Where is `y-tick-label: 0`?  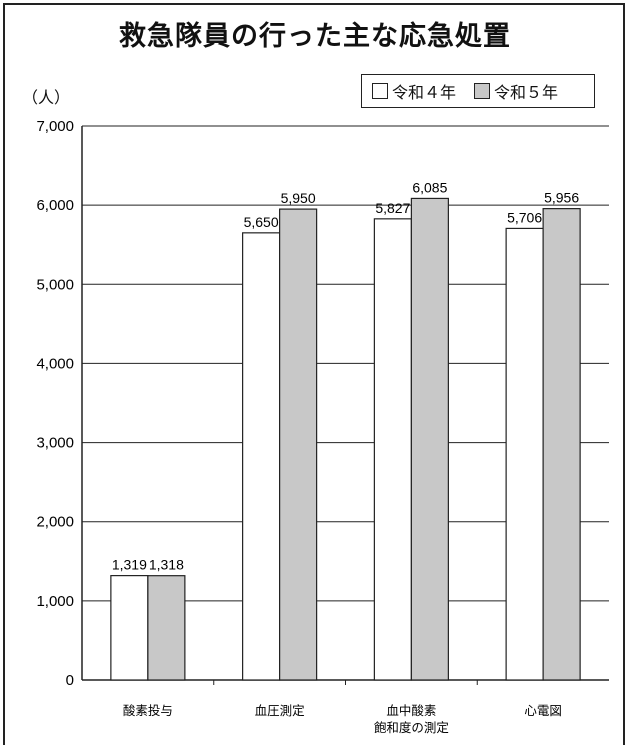
y-tick-label: 0 is located at coordinates (70, 680).